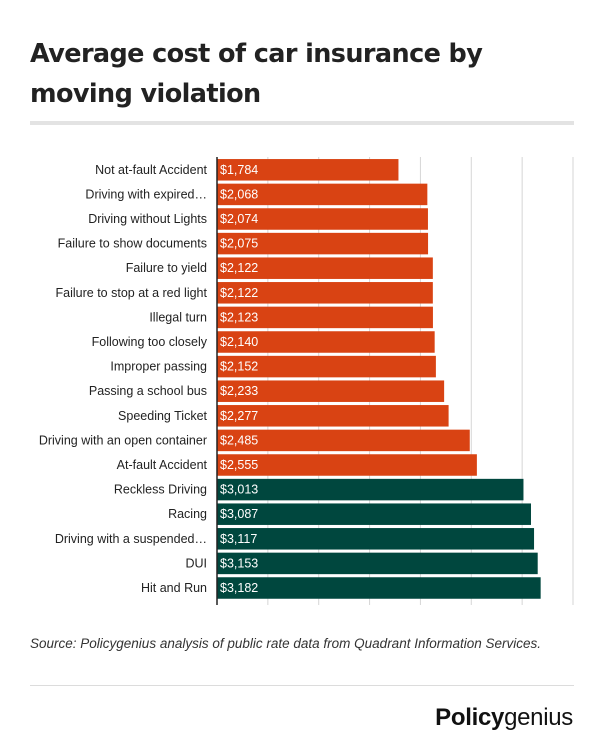 The image size is (604, 751). What do you see at coordinates (302, 123) in the screenshot?
I see `title-divider` at bounding box center [302, 123].